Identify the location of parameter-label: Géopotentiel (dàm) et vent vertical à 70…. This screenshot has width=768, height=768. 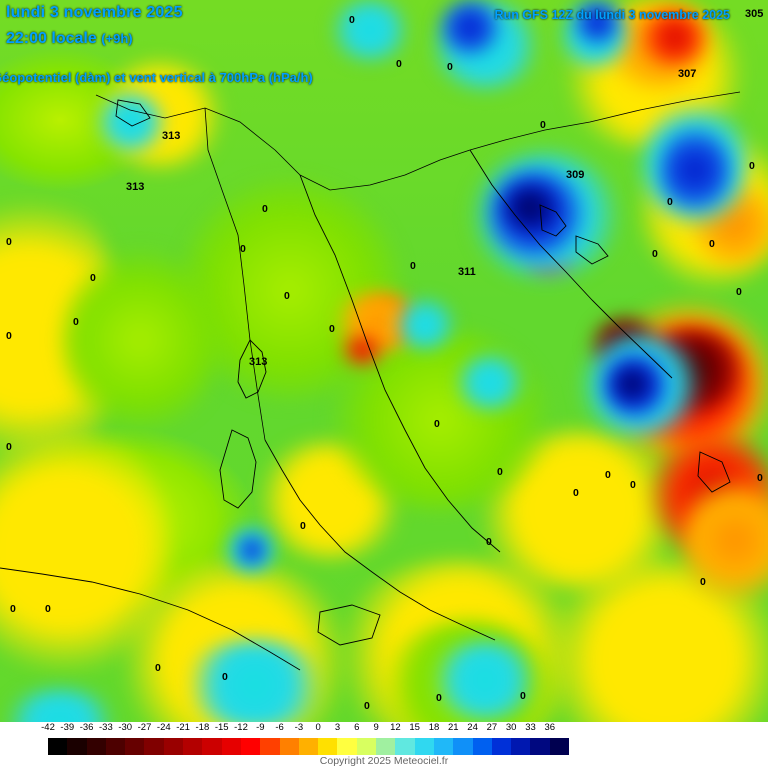
(156, 77).